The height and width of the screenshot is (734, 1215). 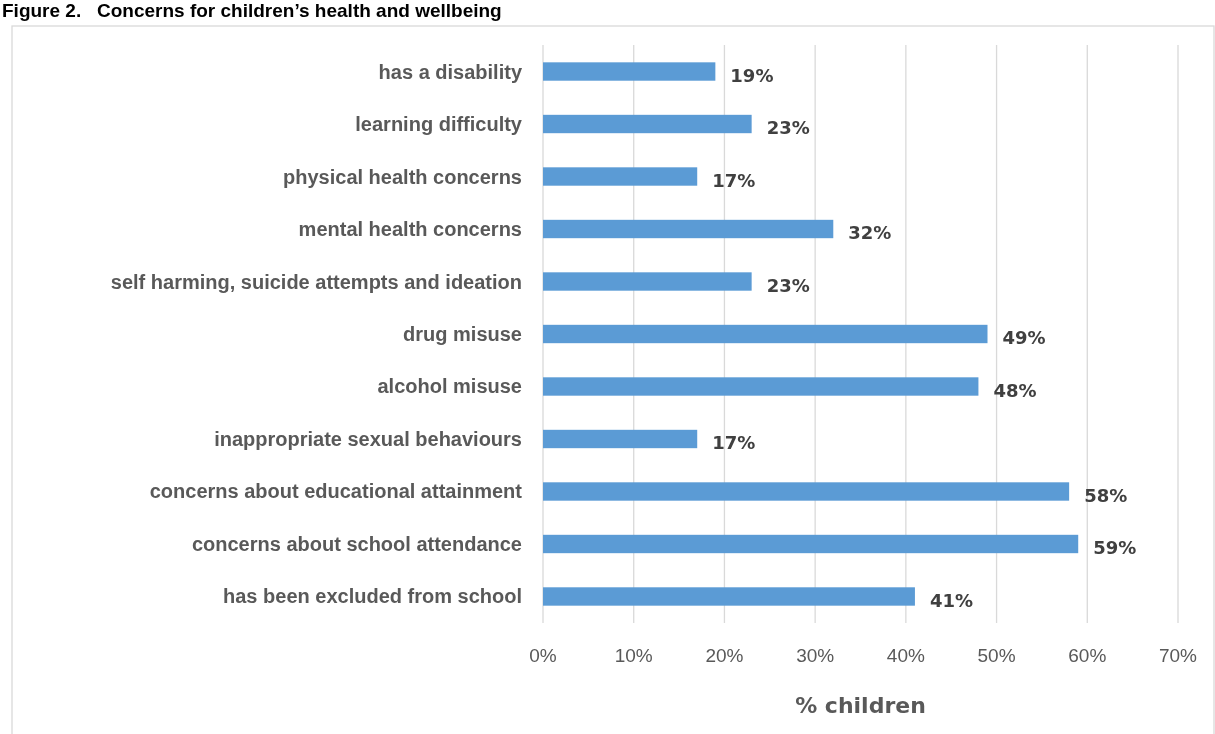 What do you see at coordinates (815, 655) in the screenshot?
I see `x-tick-label: 30%` at bounding box center [815, 655].